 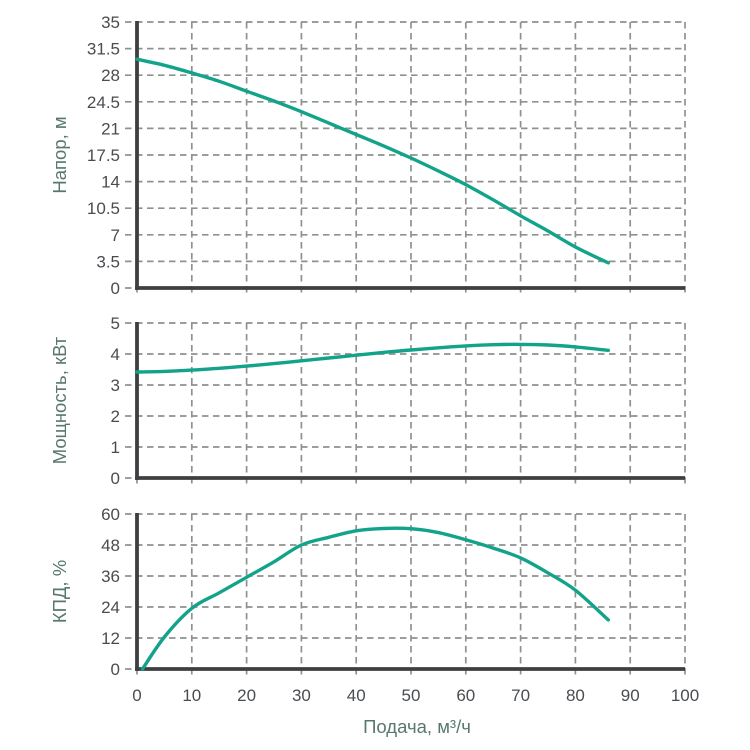 I want to click on x-tick-label: 90, so click(x=630, y=695).